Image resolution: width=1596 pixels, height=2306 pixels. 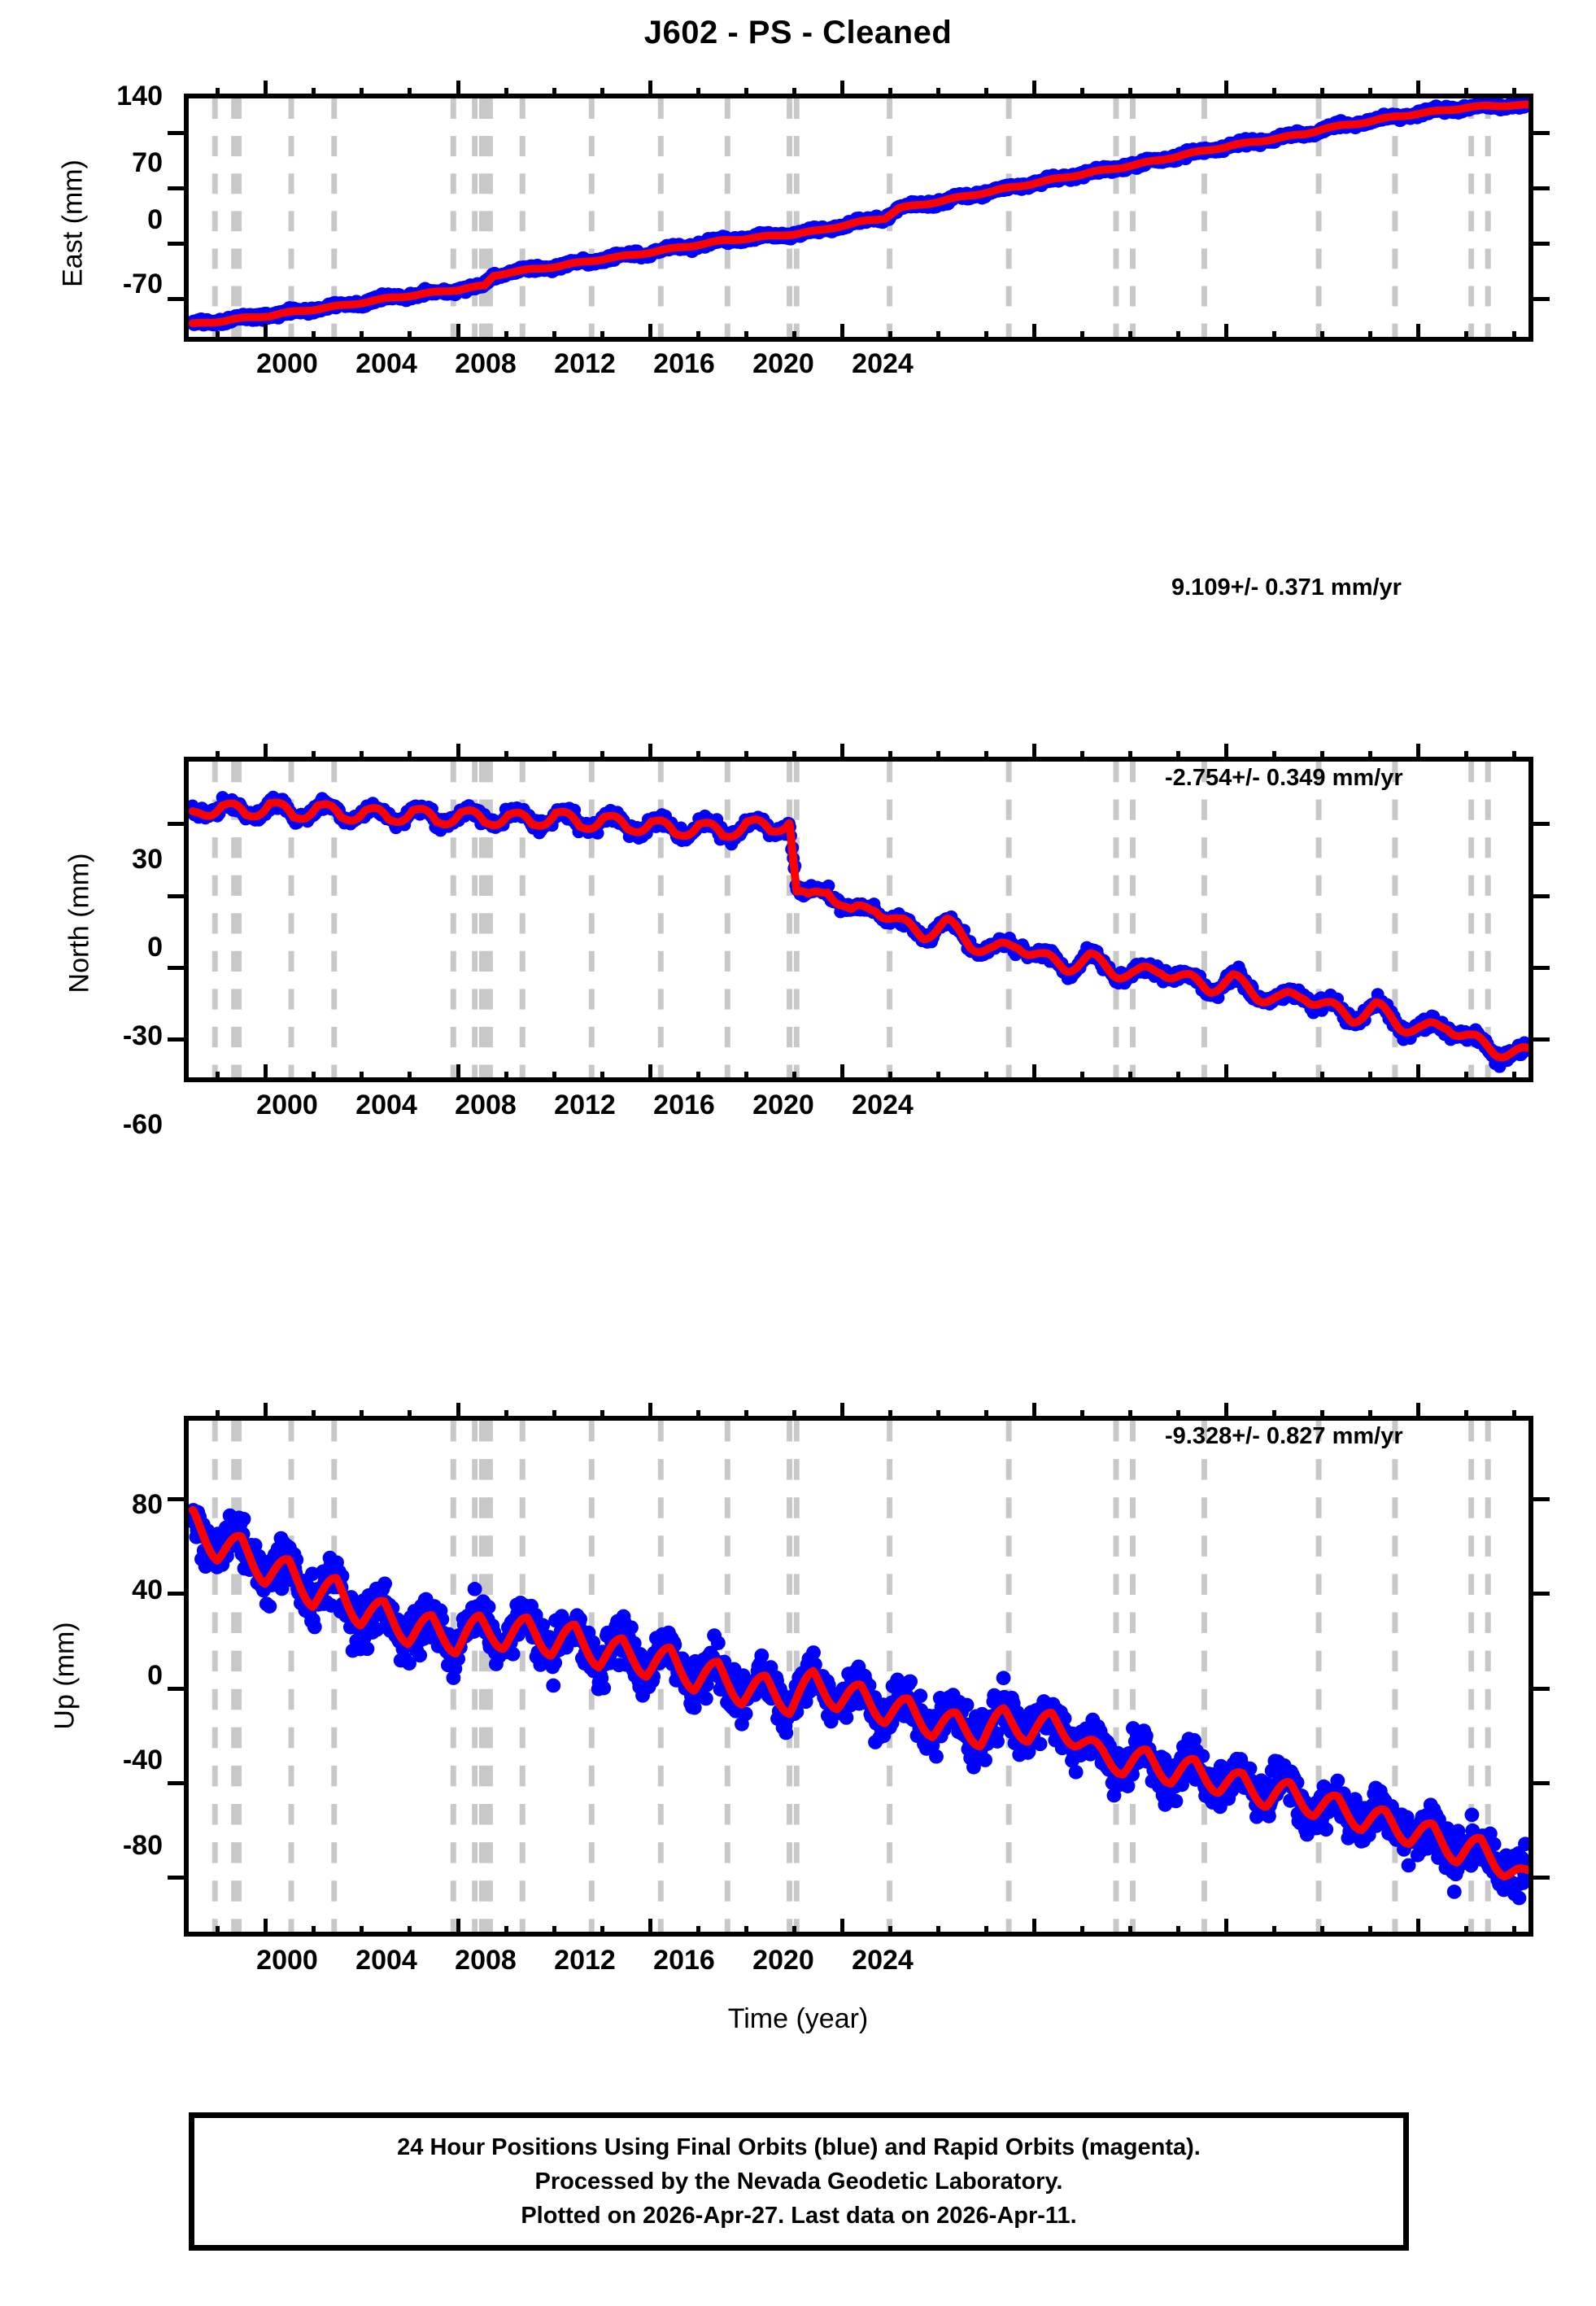 I want to click on xtick-up-3: 2012, so click(x=585, y=1960).